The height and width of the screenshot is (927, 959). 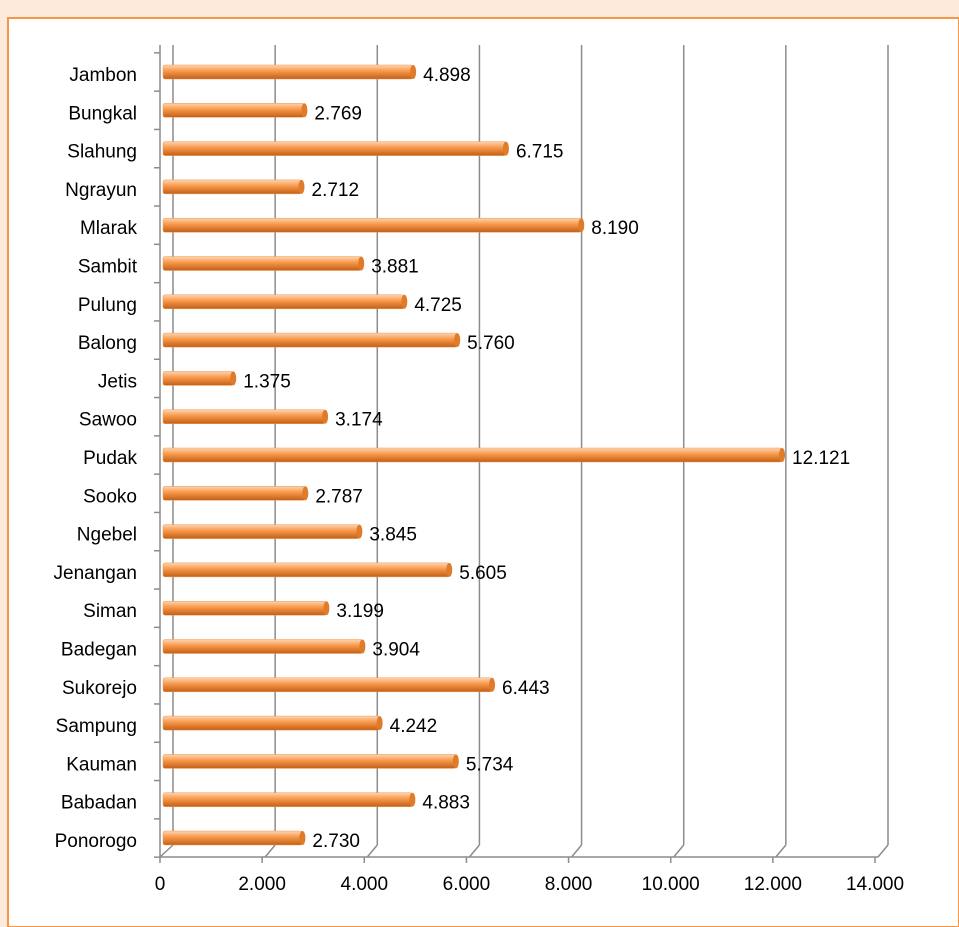 I want to click on data-label: 5.760, so click(x=491, y=343).